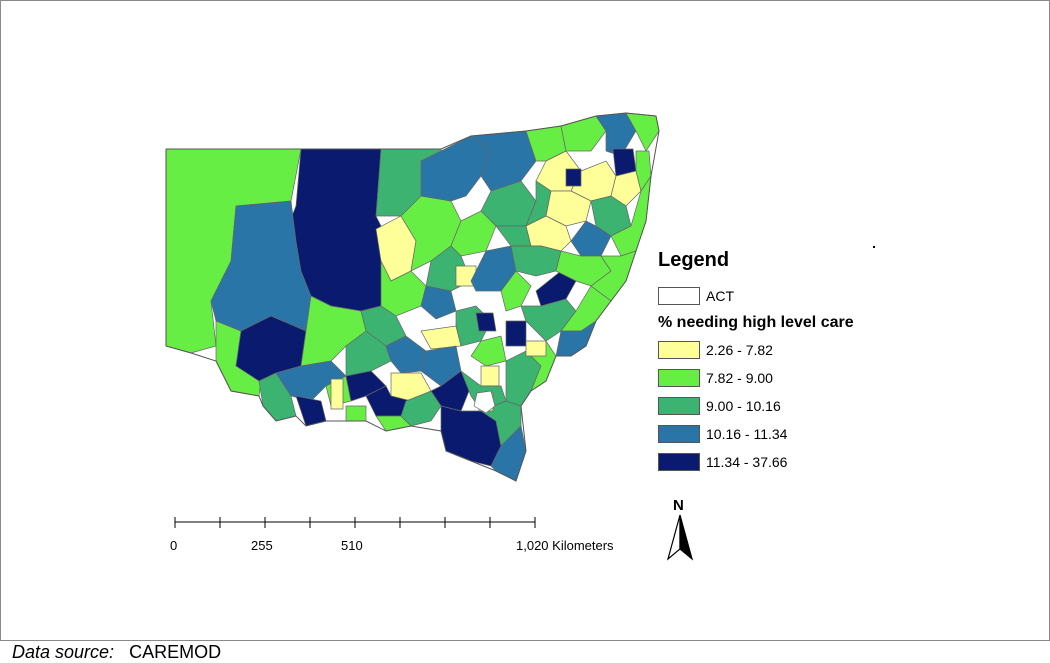 Image resolution: width=1050 pixels, height=663 pixels. I want to click on legend-subtitle: % needing high level care, so click(756, 322).